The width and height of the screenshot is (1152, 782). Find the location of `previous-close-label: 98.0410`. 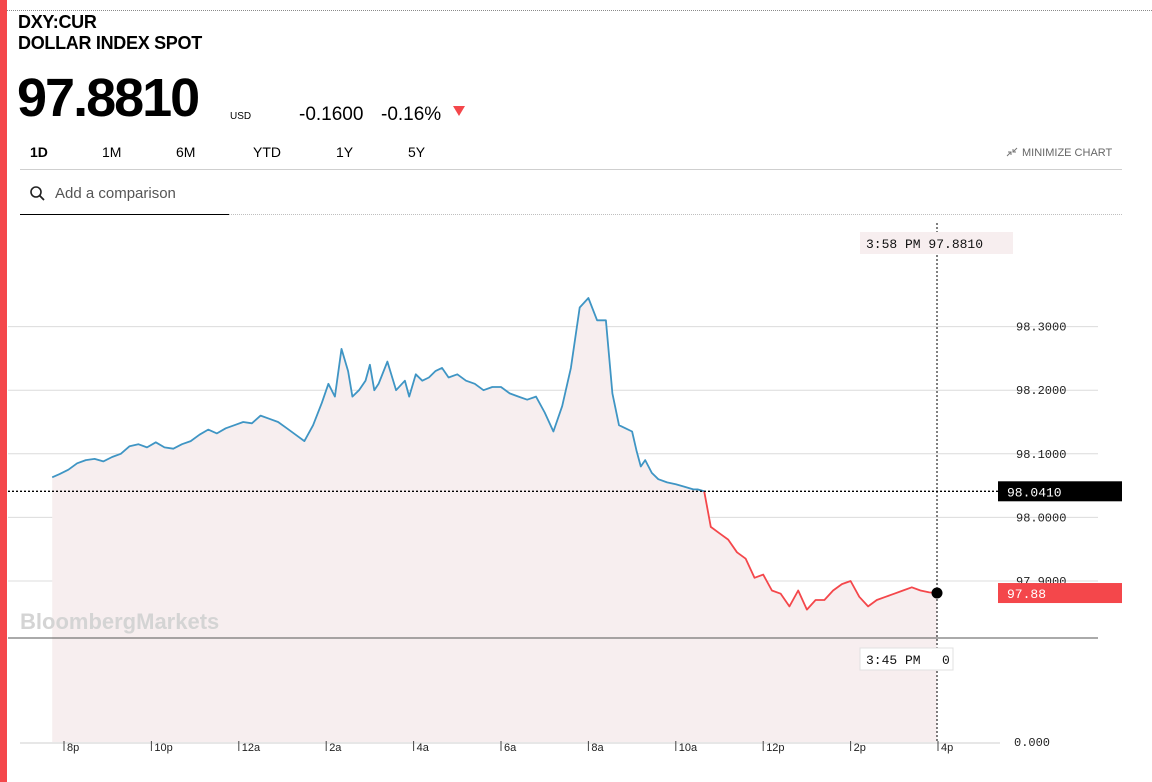

previous-close-label: 98.0410 is located at coordinates (1034, 492).